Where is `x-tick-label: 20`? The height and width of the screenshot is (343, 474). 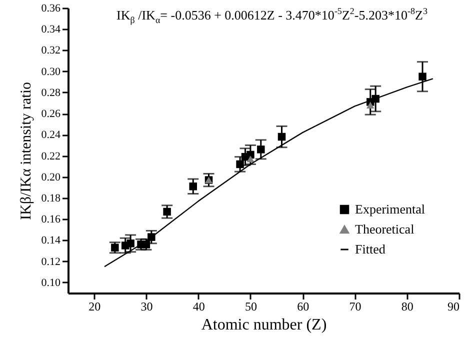
x-tick-label: 20 is located at coordinates (94, 307).